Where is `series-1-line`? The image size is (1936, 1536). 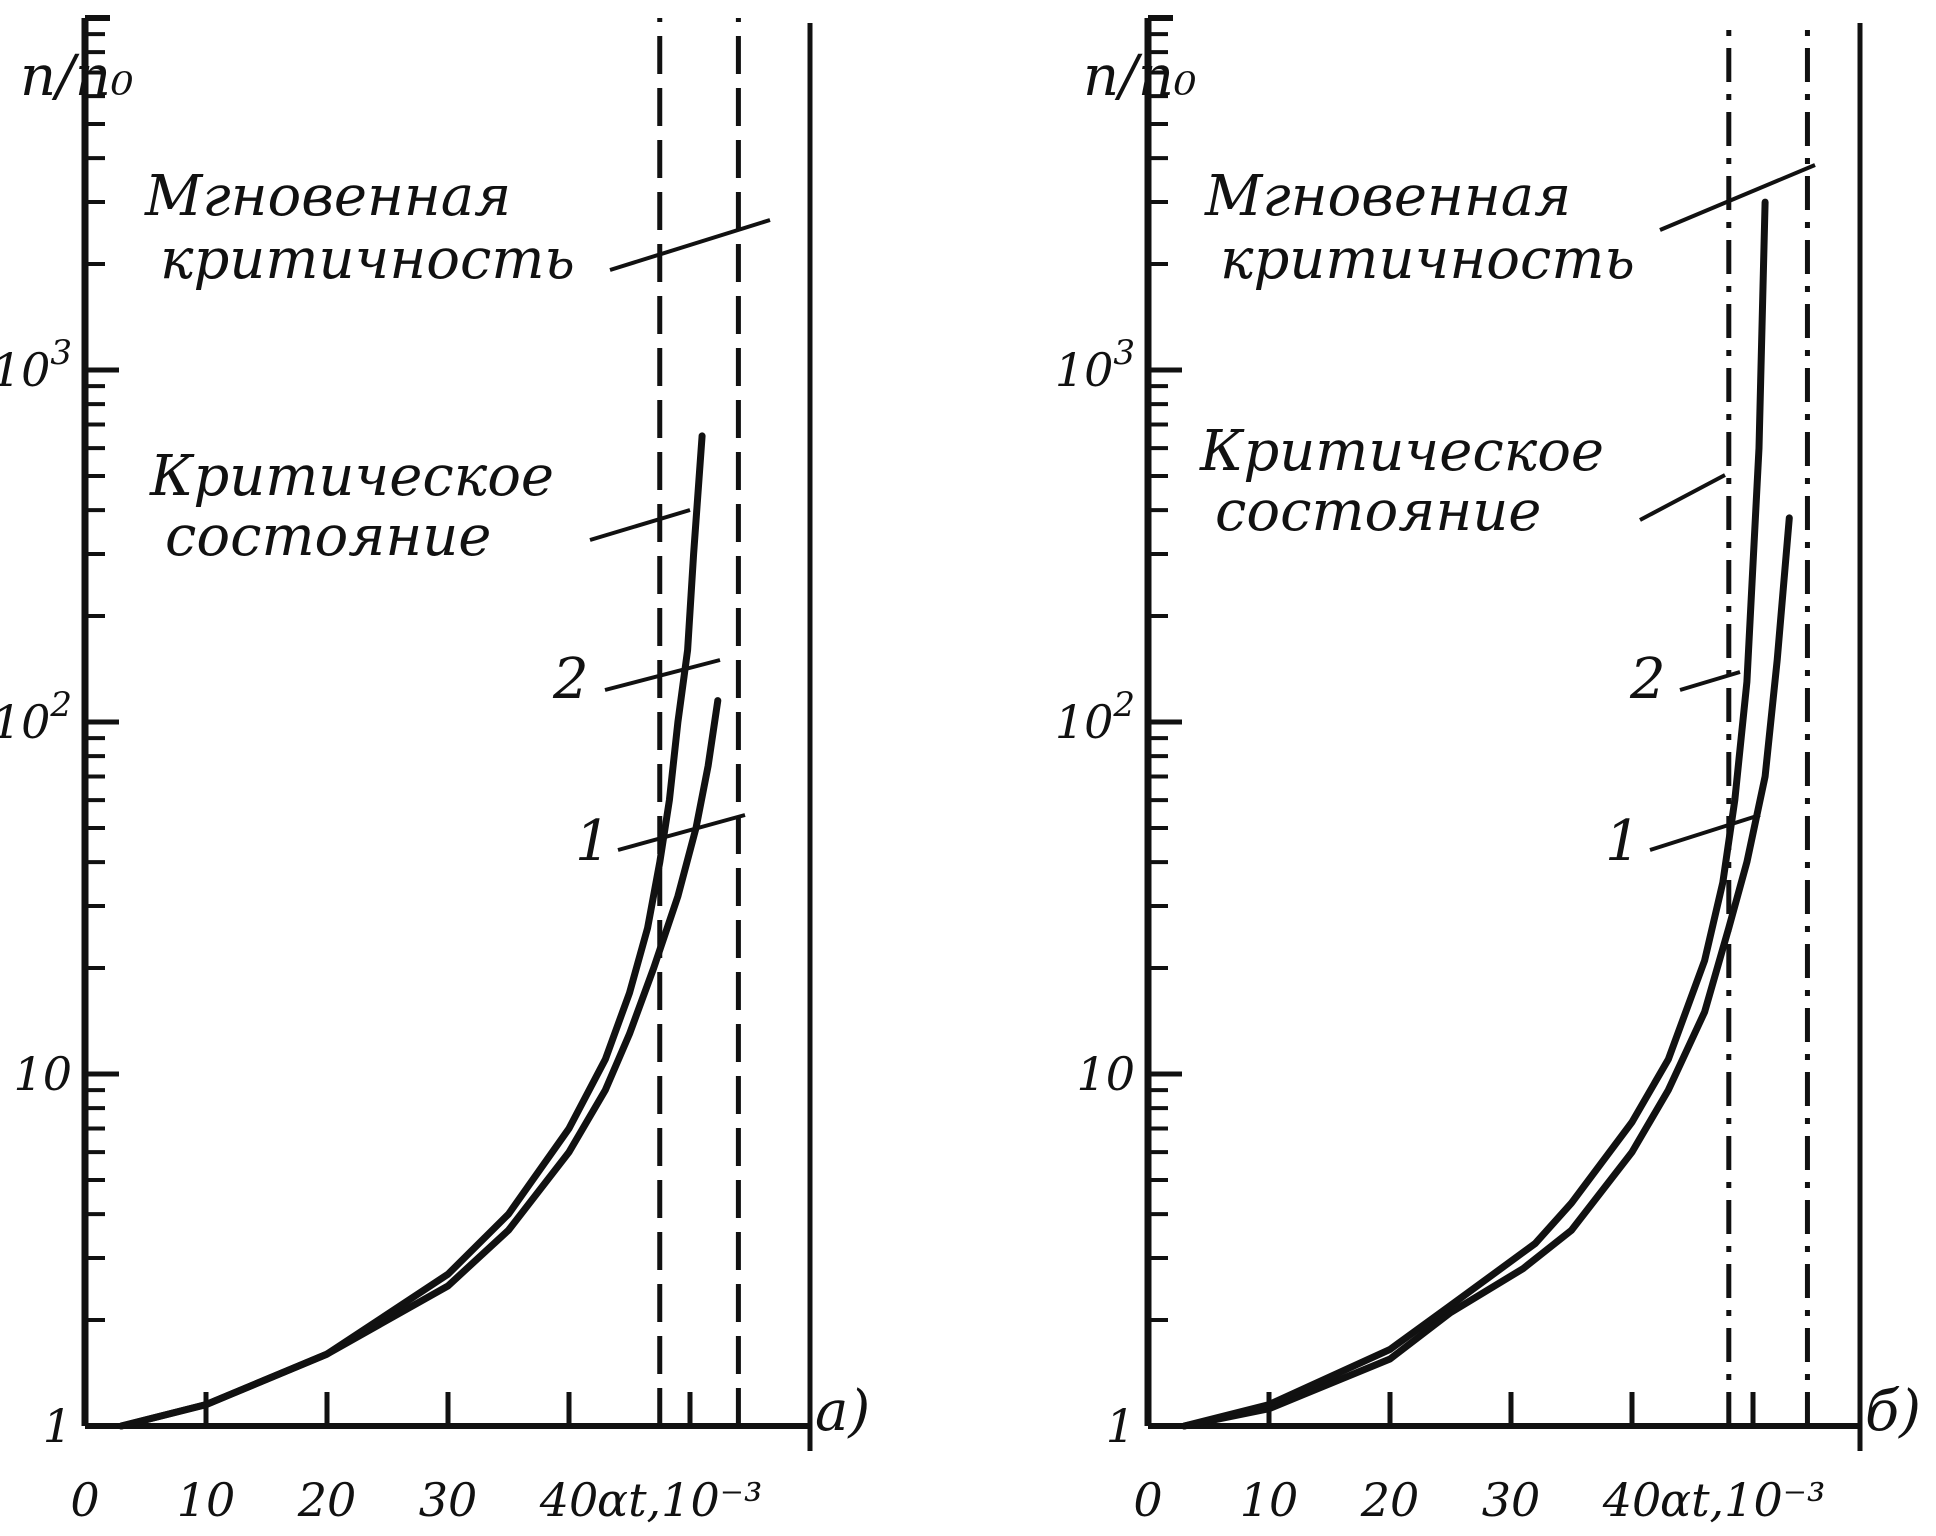 series-1-line is located at coordinates (419, 1063).